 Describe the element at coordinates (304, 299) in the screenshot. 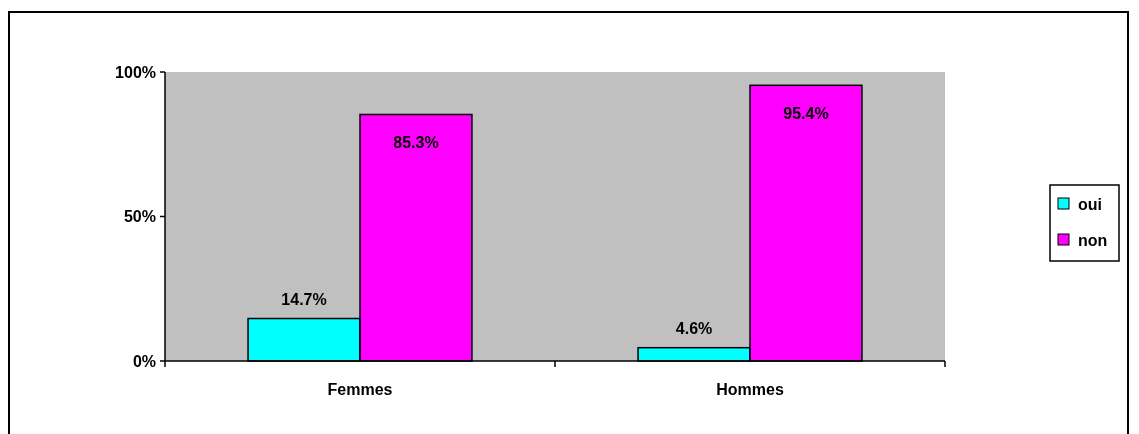

I see `data-label: 14.7%` at that location.